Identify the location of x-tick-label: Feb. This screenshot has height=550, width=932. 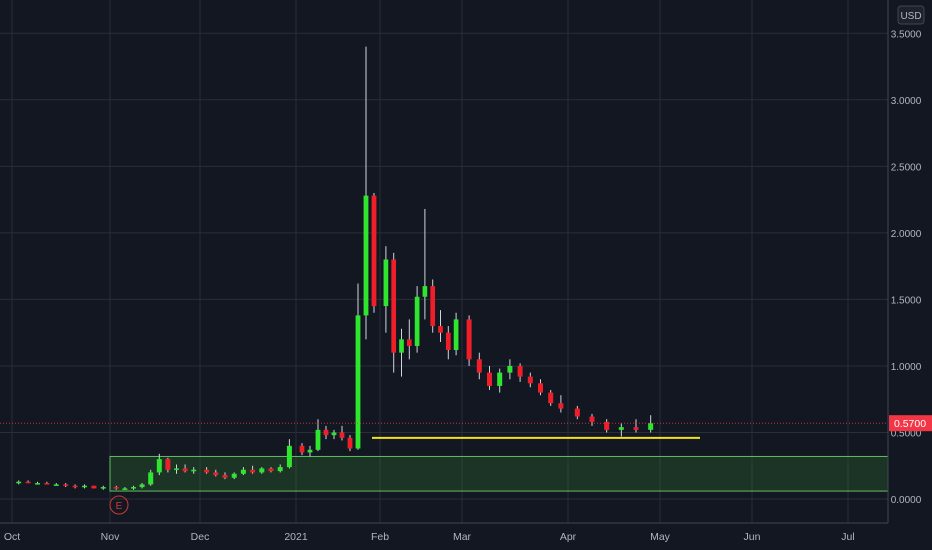
(380, 537).